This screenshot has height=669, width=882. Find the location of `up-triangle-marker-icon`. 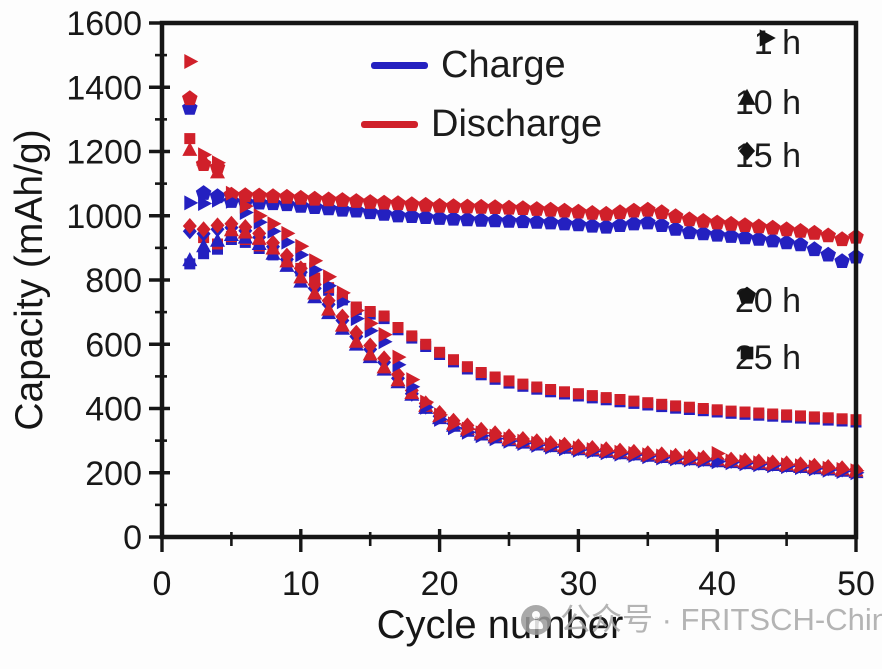

up-triangle-marker-icon is located at coordinates (787, 101).